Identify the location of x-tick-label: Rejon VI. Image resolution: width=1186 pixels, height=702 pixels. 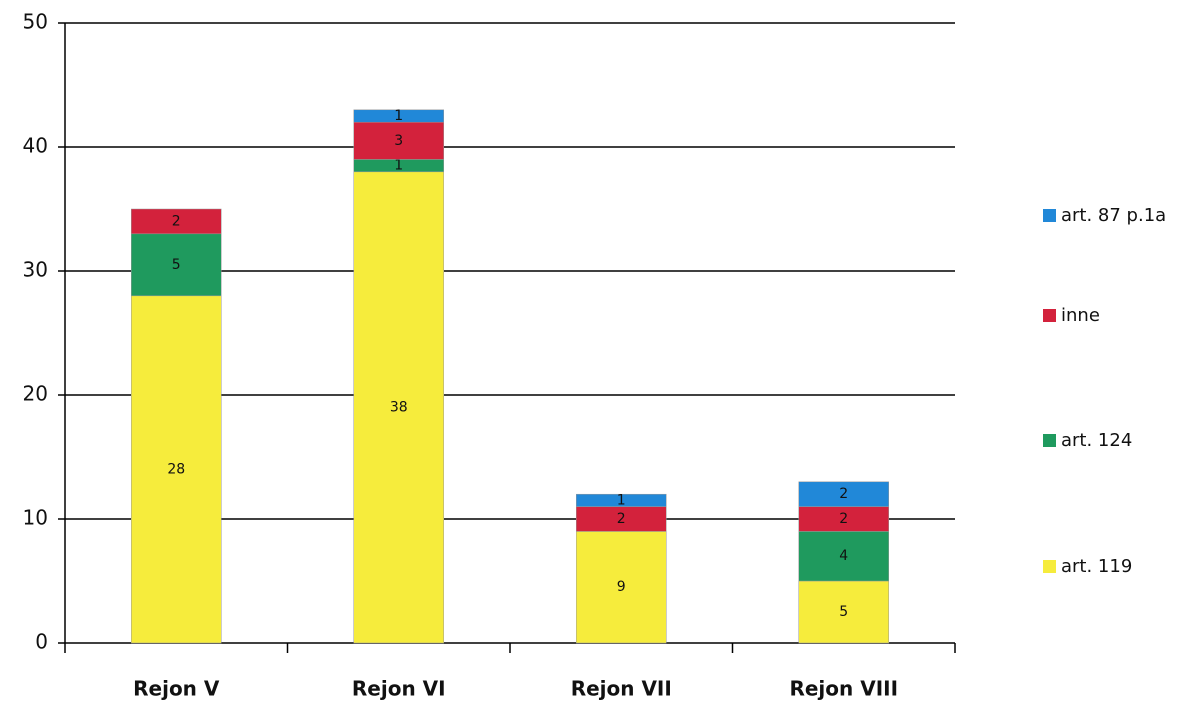
(399, 689).